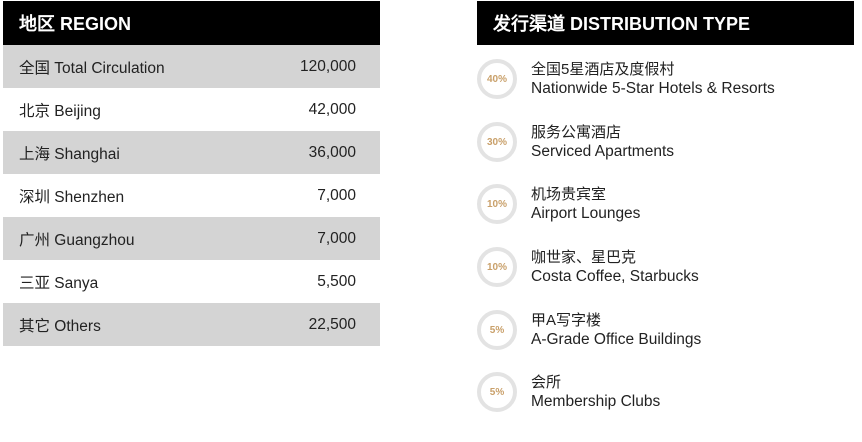 Image resolution: width=862 pixels, height=442 pixels. What do you see at coordinates (653, 88) in the screenshot?
I see `distribution-en-label: Nationwide 5-Star Hotels & Resorts` at bounding box center [653, 88].